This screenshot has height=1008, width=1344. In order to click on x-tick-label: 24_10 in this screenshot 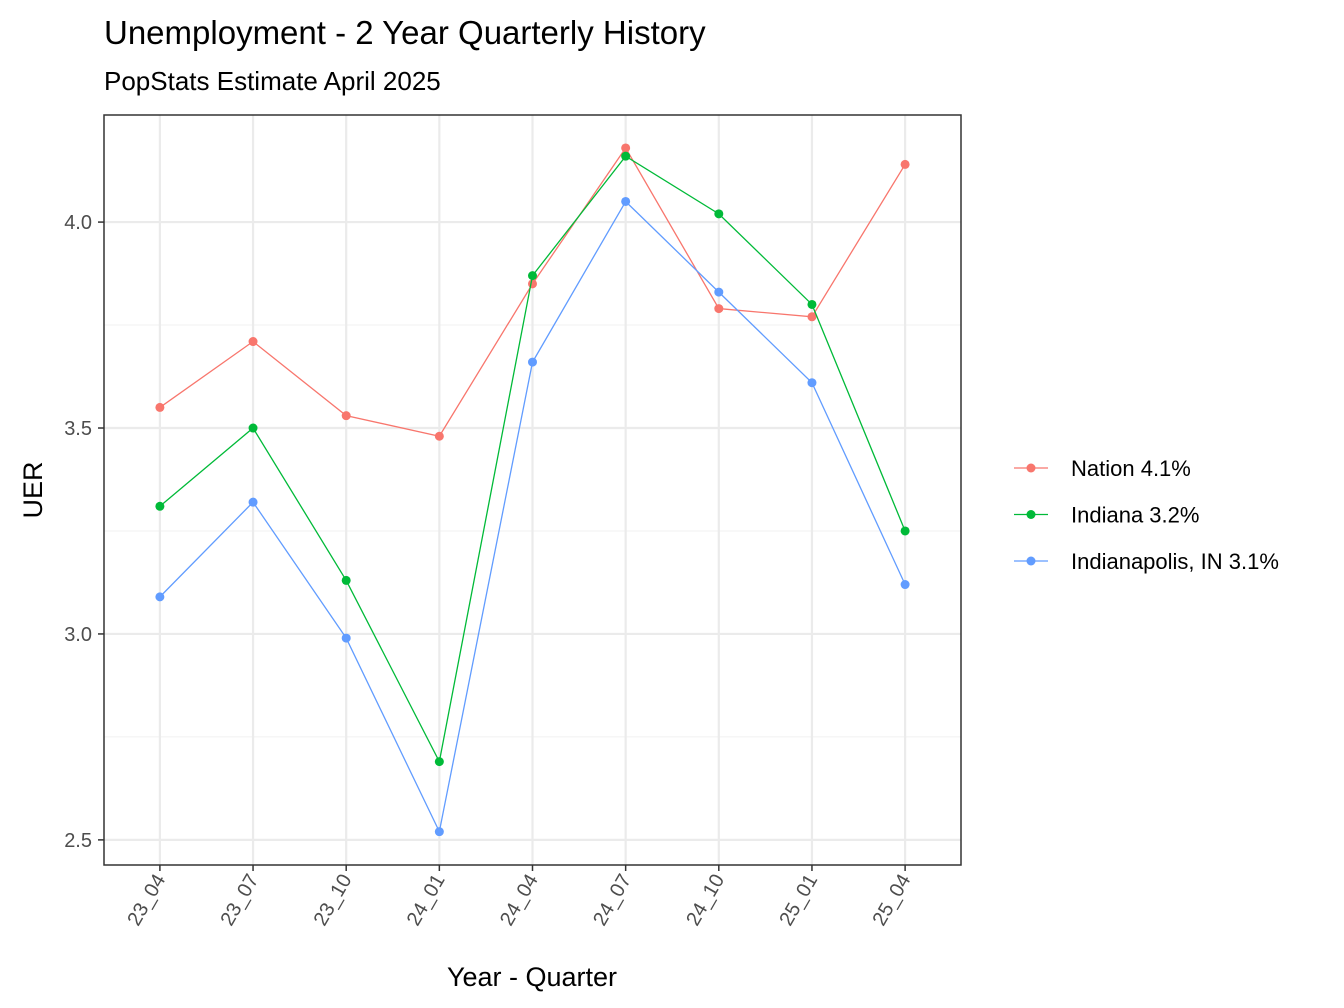, I will do `click(705, 900)`.